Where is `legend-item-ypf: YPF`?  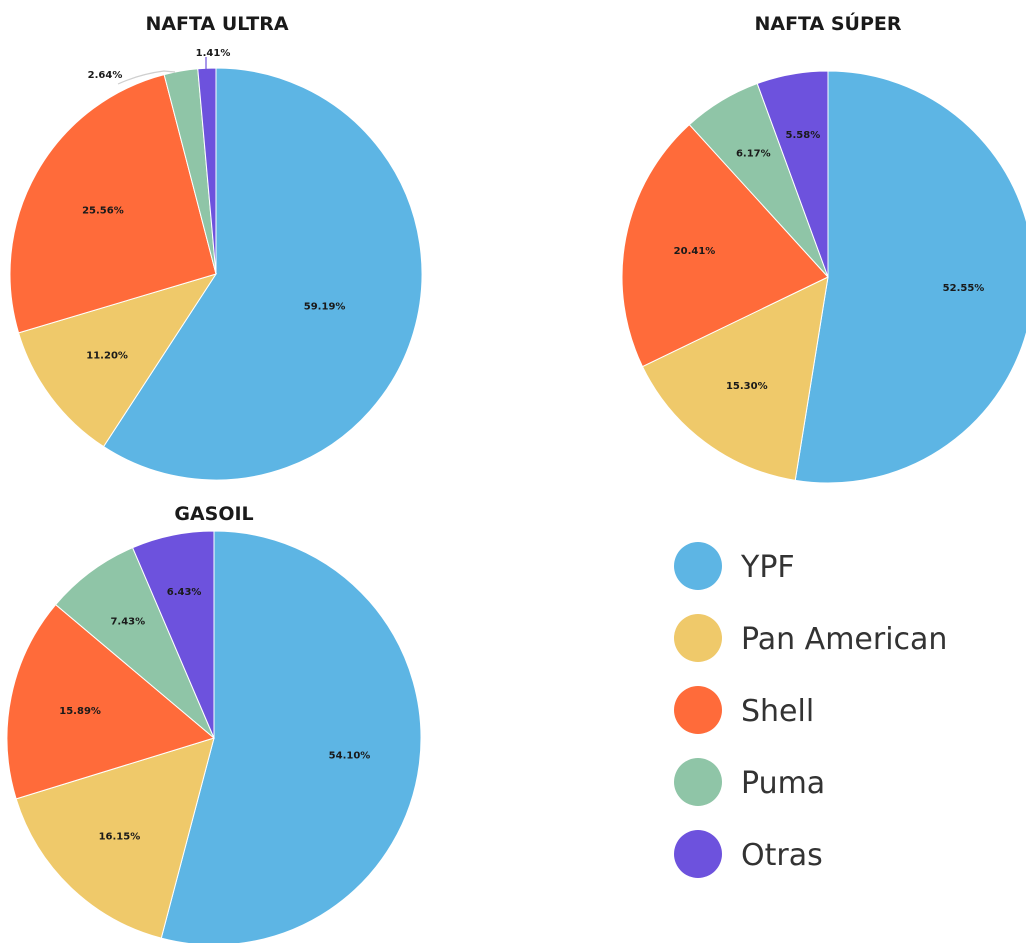
legend-item-ypf: YPF is located at coordinates (734, 566).